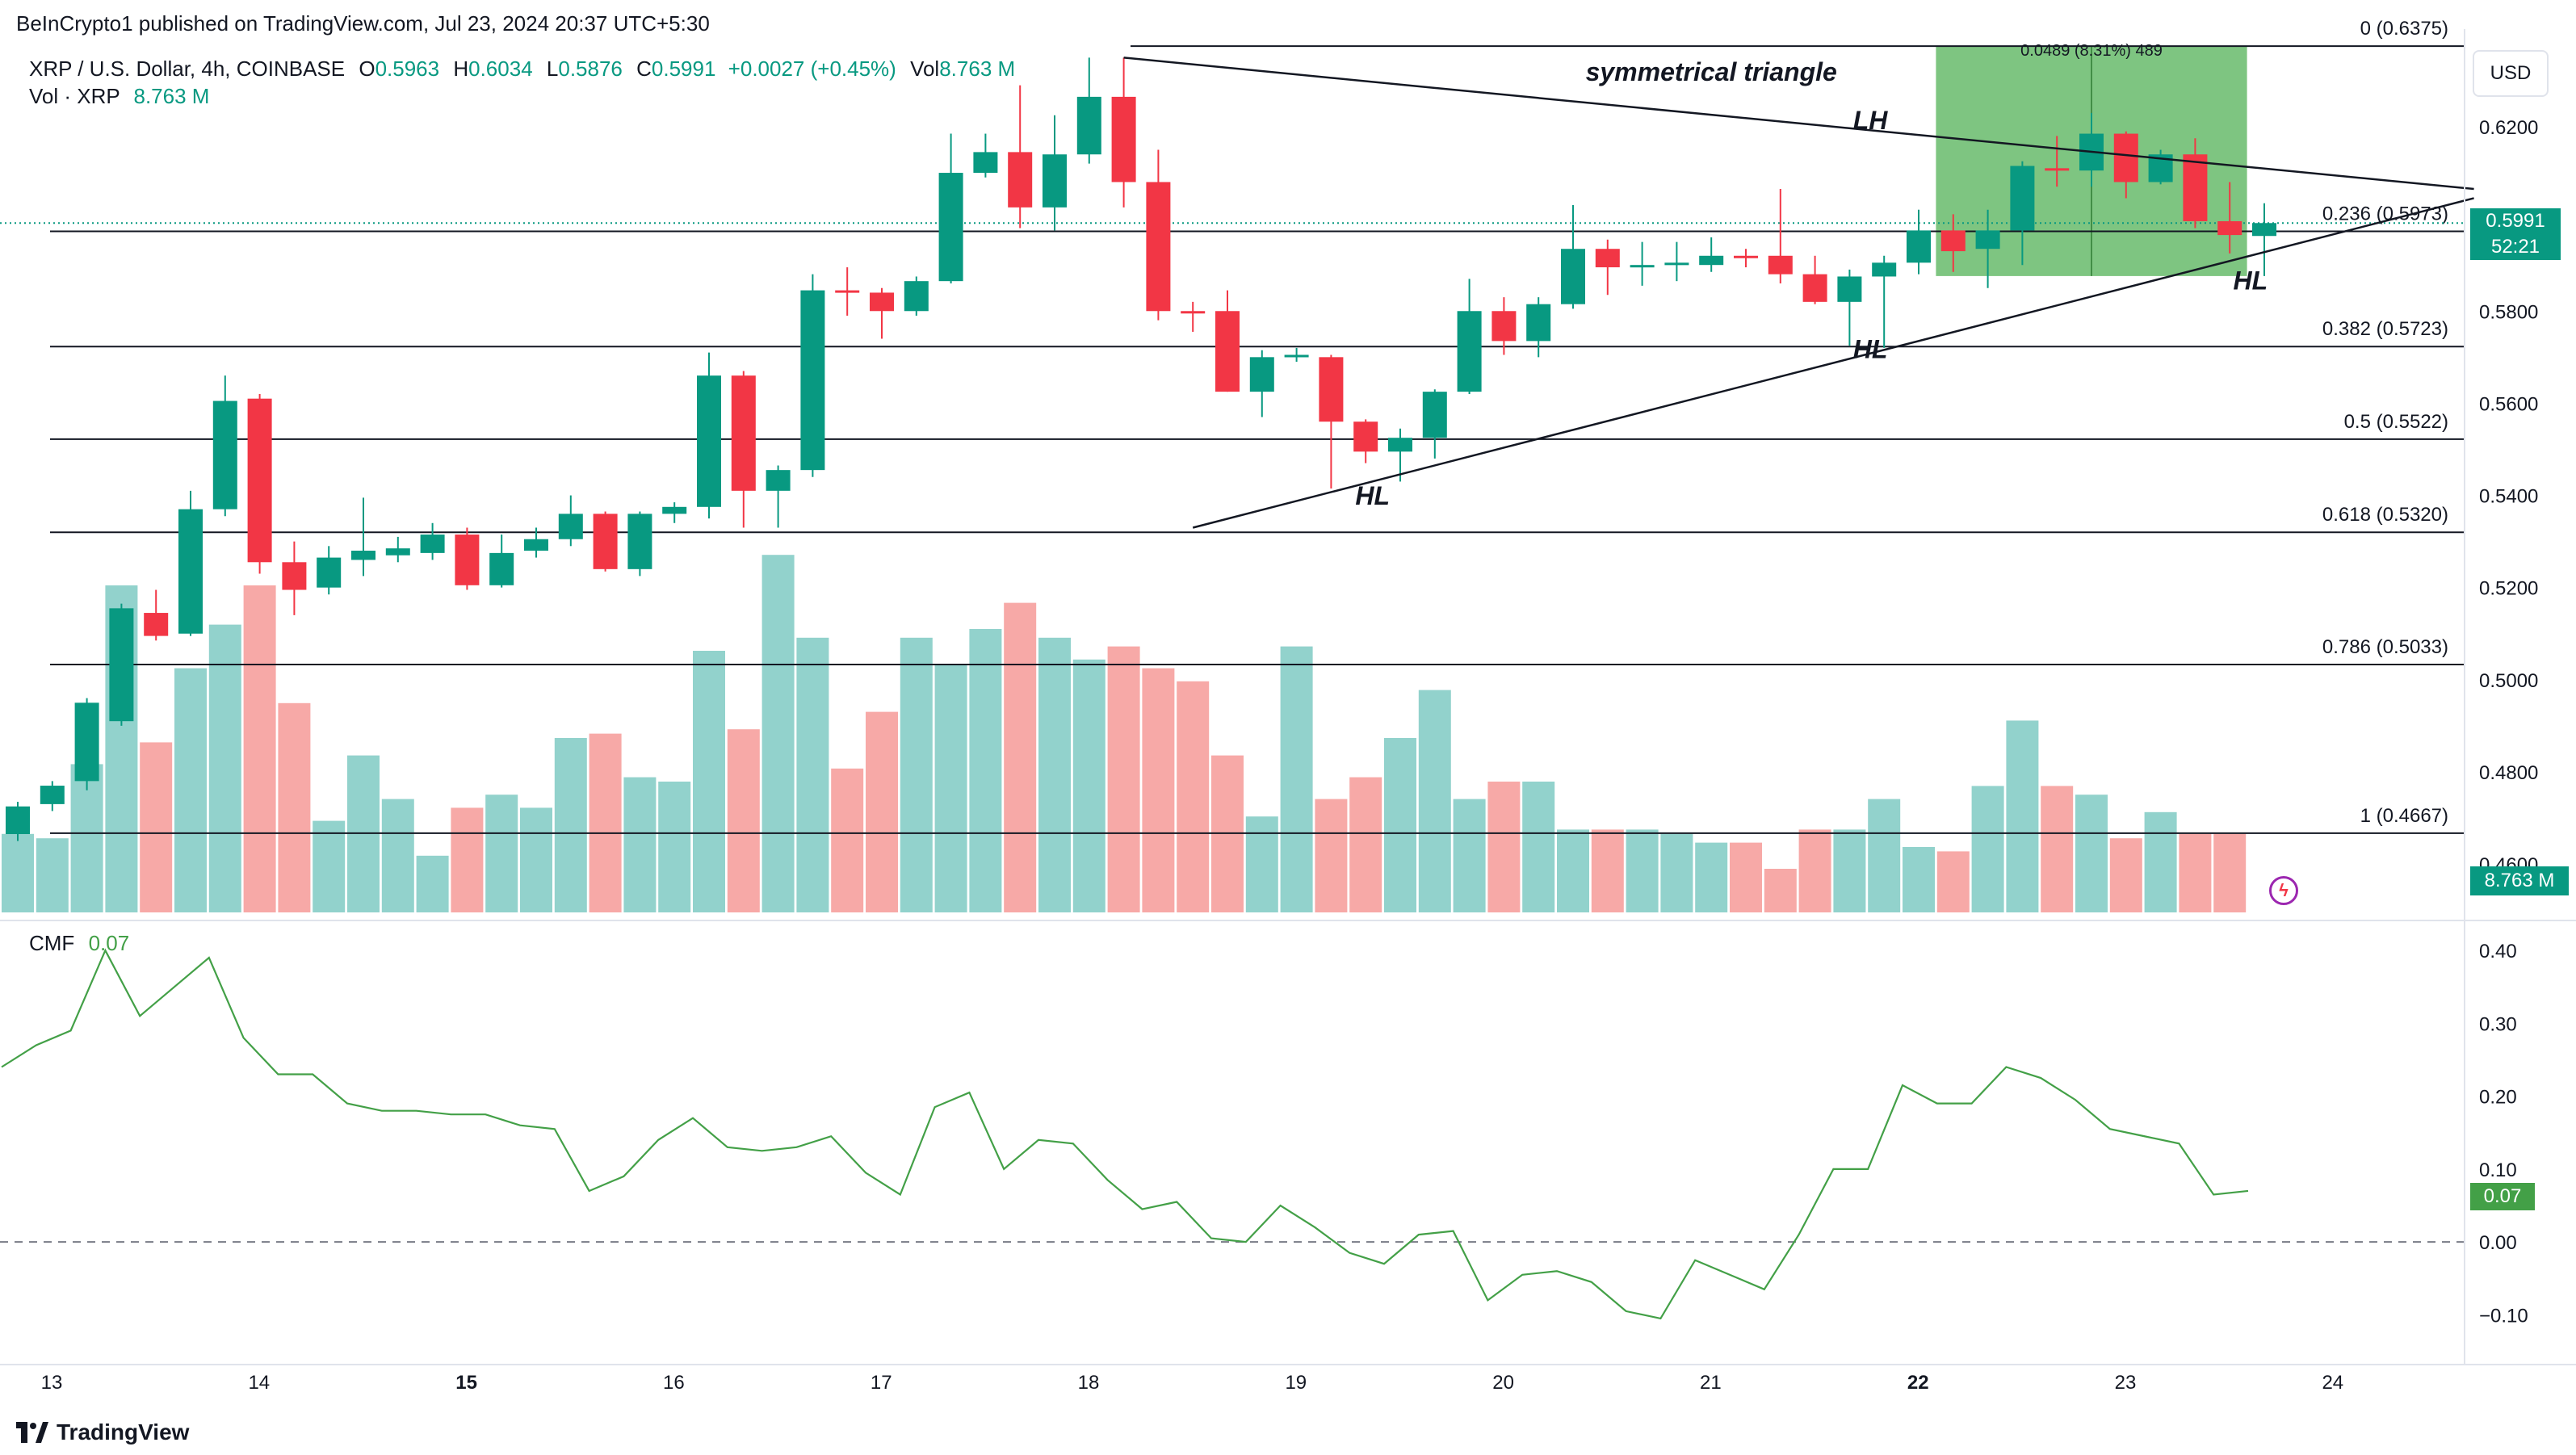 This screenshot has width=2576, height=1455. I want to click on price-axis-tick: 0.5200, so click(2508, 589).